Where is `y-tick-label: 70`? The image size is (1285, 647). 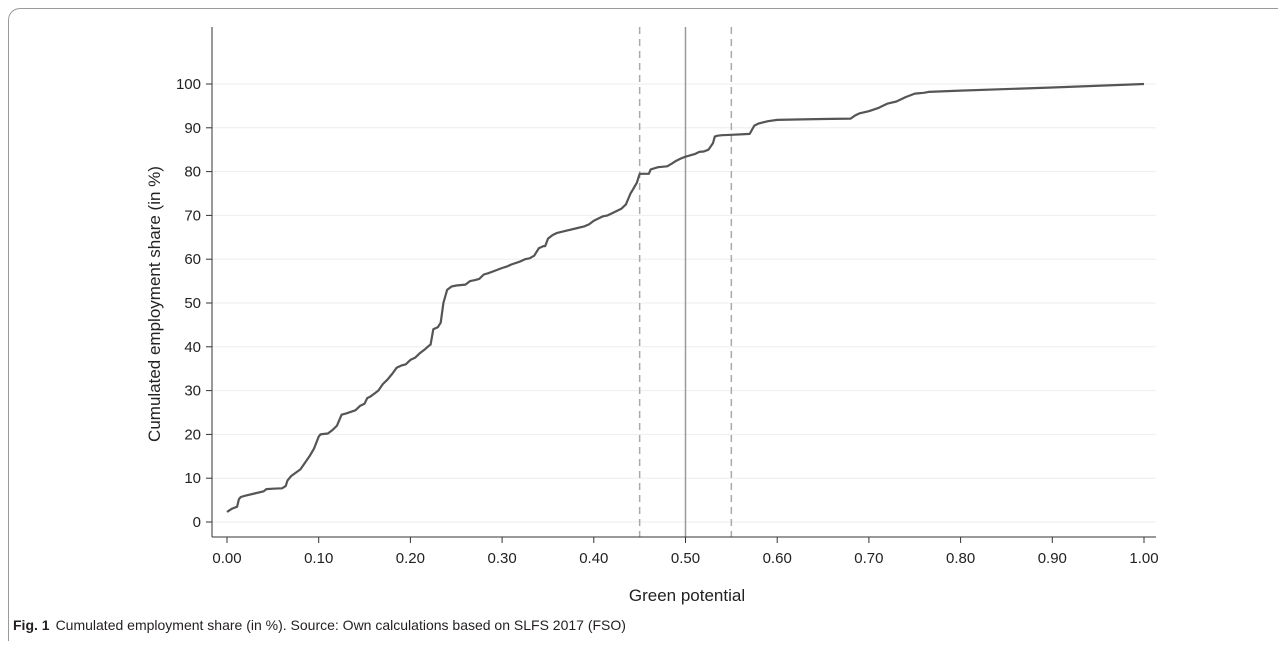 y-tick-label: 70 is located at coordinates (192, 215).